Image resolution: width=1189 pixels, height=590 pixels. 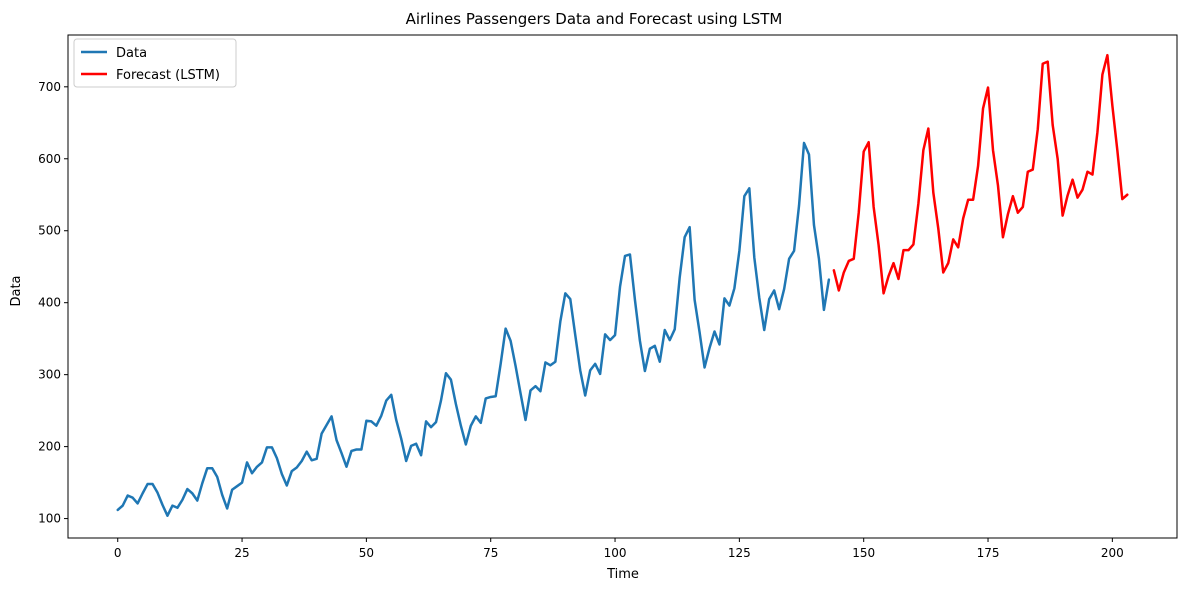 I want to click on y-tick-label: 500, so click(x=49, y=231).